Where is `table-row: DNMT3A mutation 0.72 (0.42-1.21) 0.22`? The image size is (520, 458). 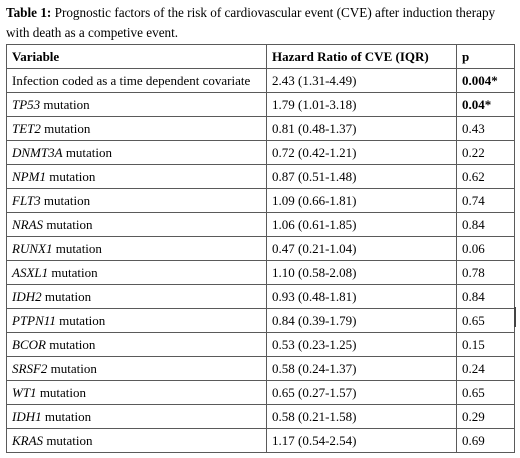 table-row: DNMT3A mutation 0.72 (0.42-1.21) 0.22 is located at coordinates (260, 152).